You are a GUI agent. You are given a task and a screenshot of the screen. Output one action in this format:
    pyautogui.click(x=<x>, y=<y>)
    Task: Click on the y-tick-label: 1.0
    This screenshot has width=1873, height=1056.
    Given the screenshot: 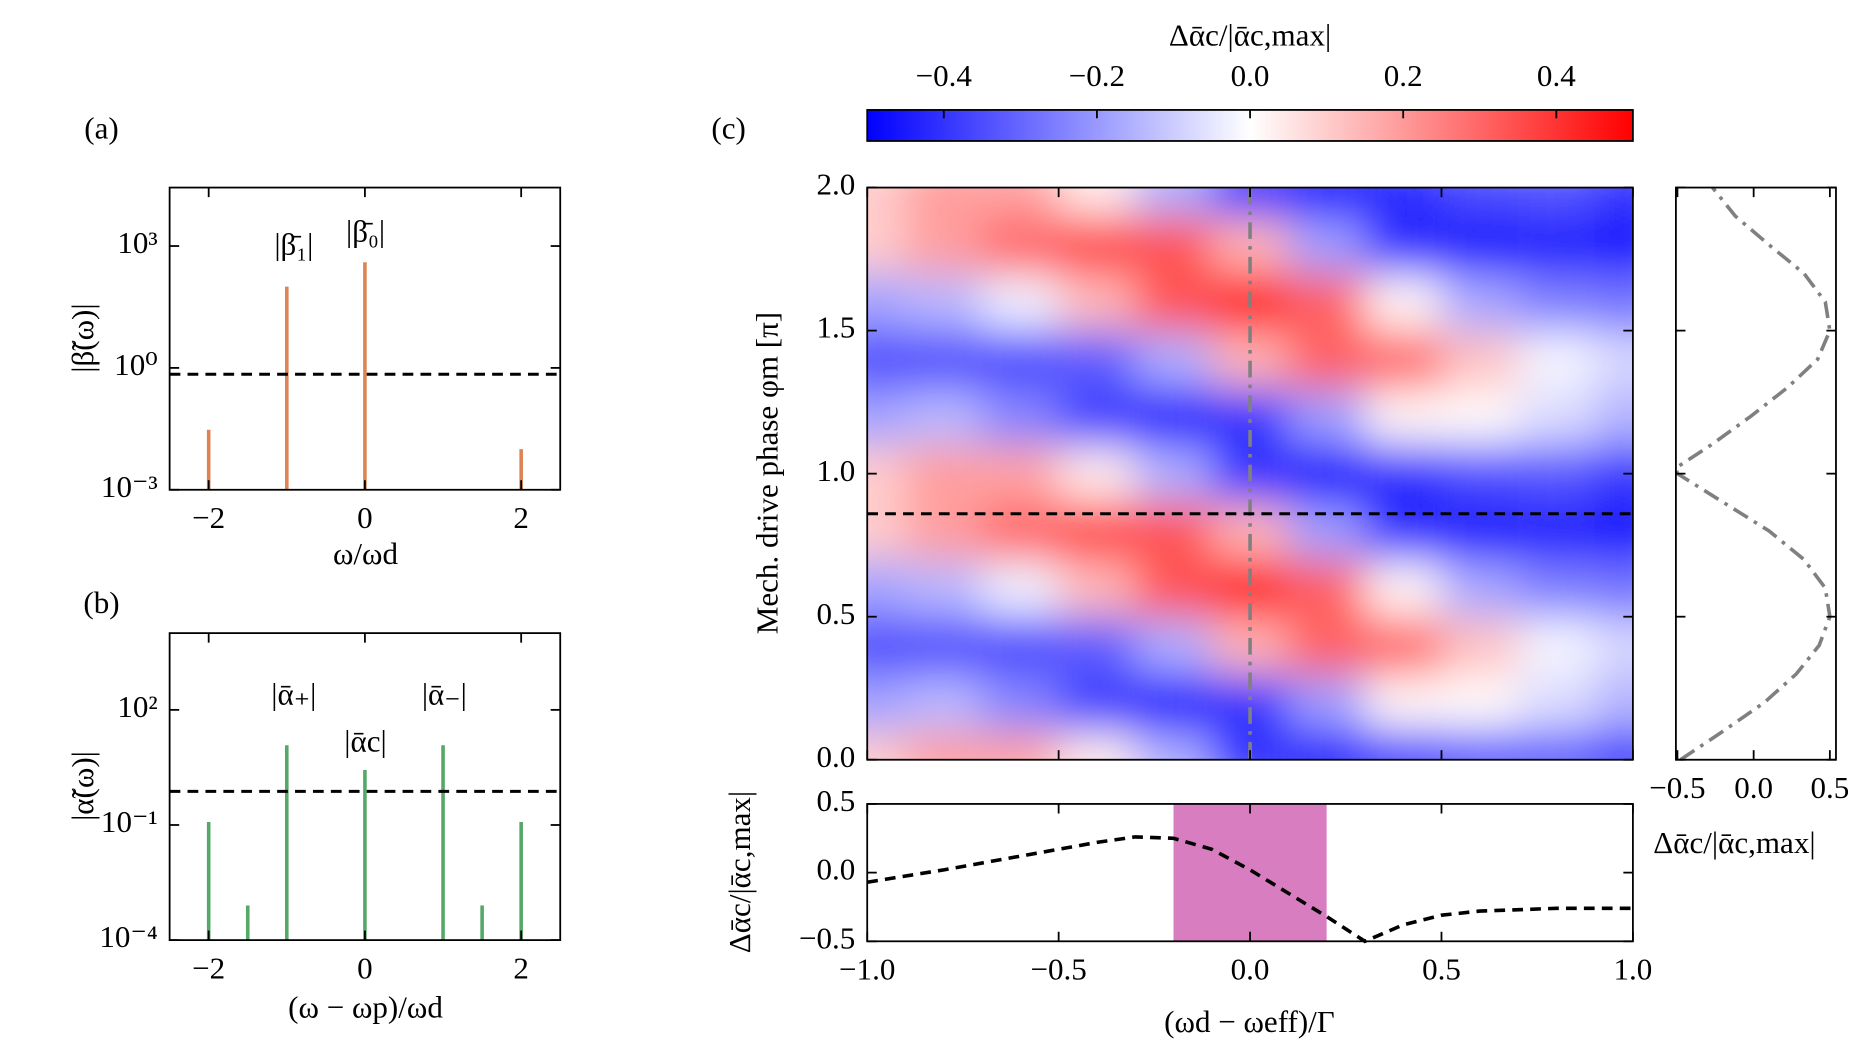 What is the action you would take?
    pyautogui.click(x=835, y=470)
    